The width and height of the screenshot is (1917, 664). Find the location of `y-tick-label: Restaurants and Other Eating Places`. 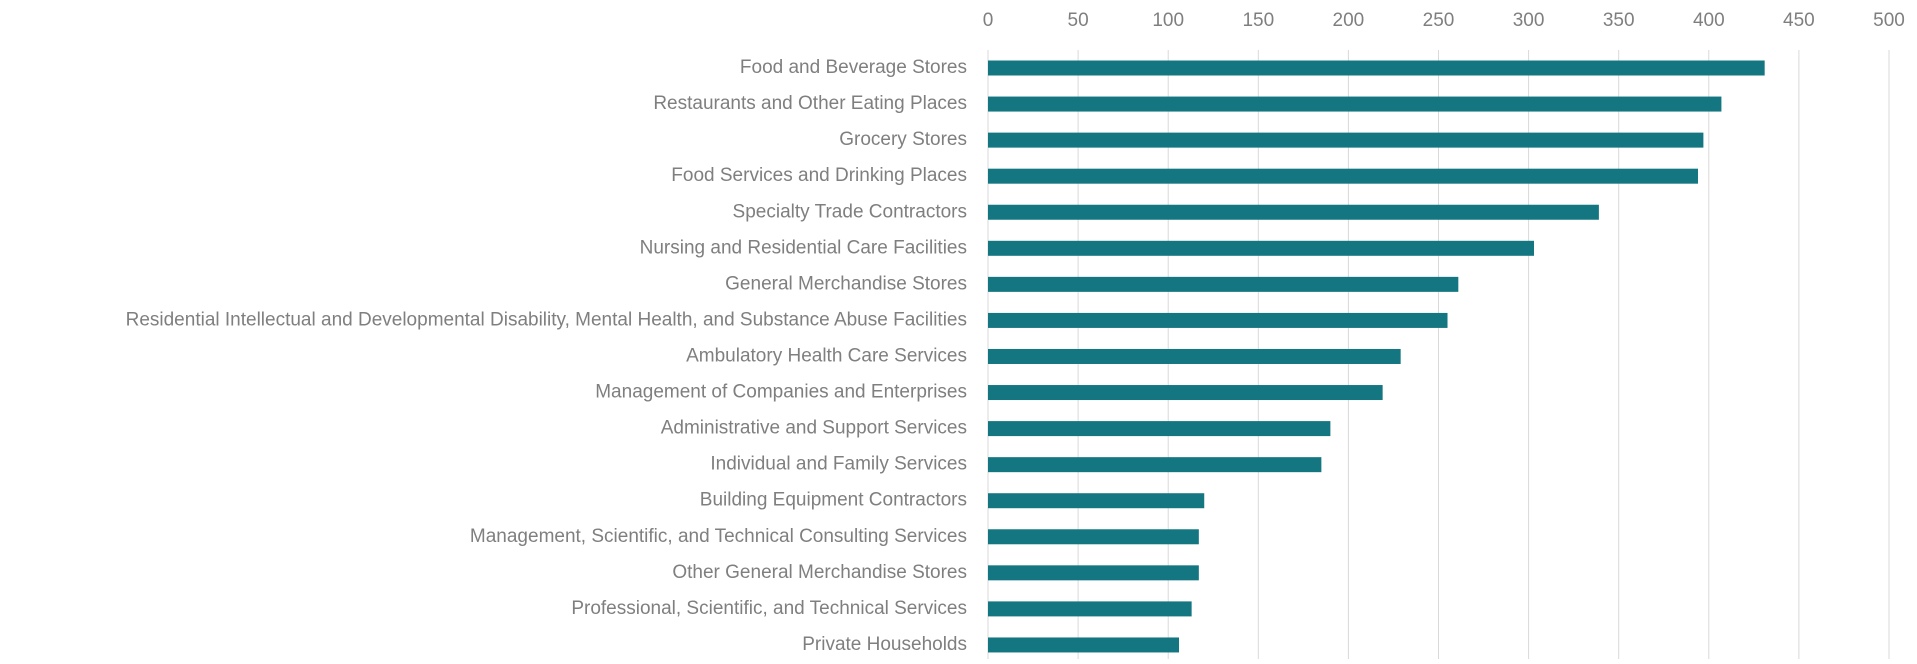

y-tick-label: Restaurants and Other Eating Places is located at coordinates (810, 103).